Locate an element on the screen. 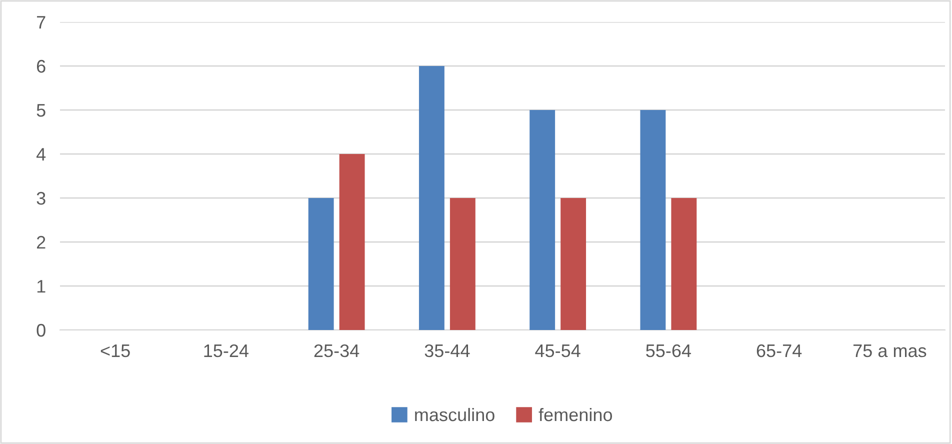 This screenshot has width=952, height=444. legend-label: masculino is located at coordinates (454, 415).